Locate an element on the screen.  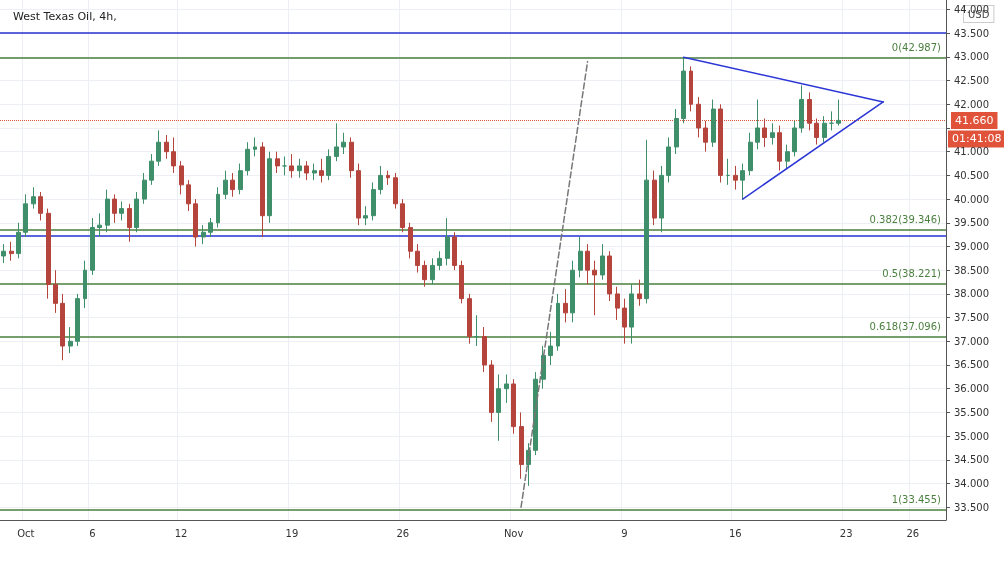
x-tick-label: Oct is located at coordinates (26, 533).